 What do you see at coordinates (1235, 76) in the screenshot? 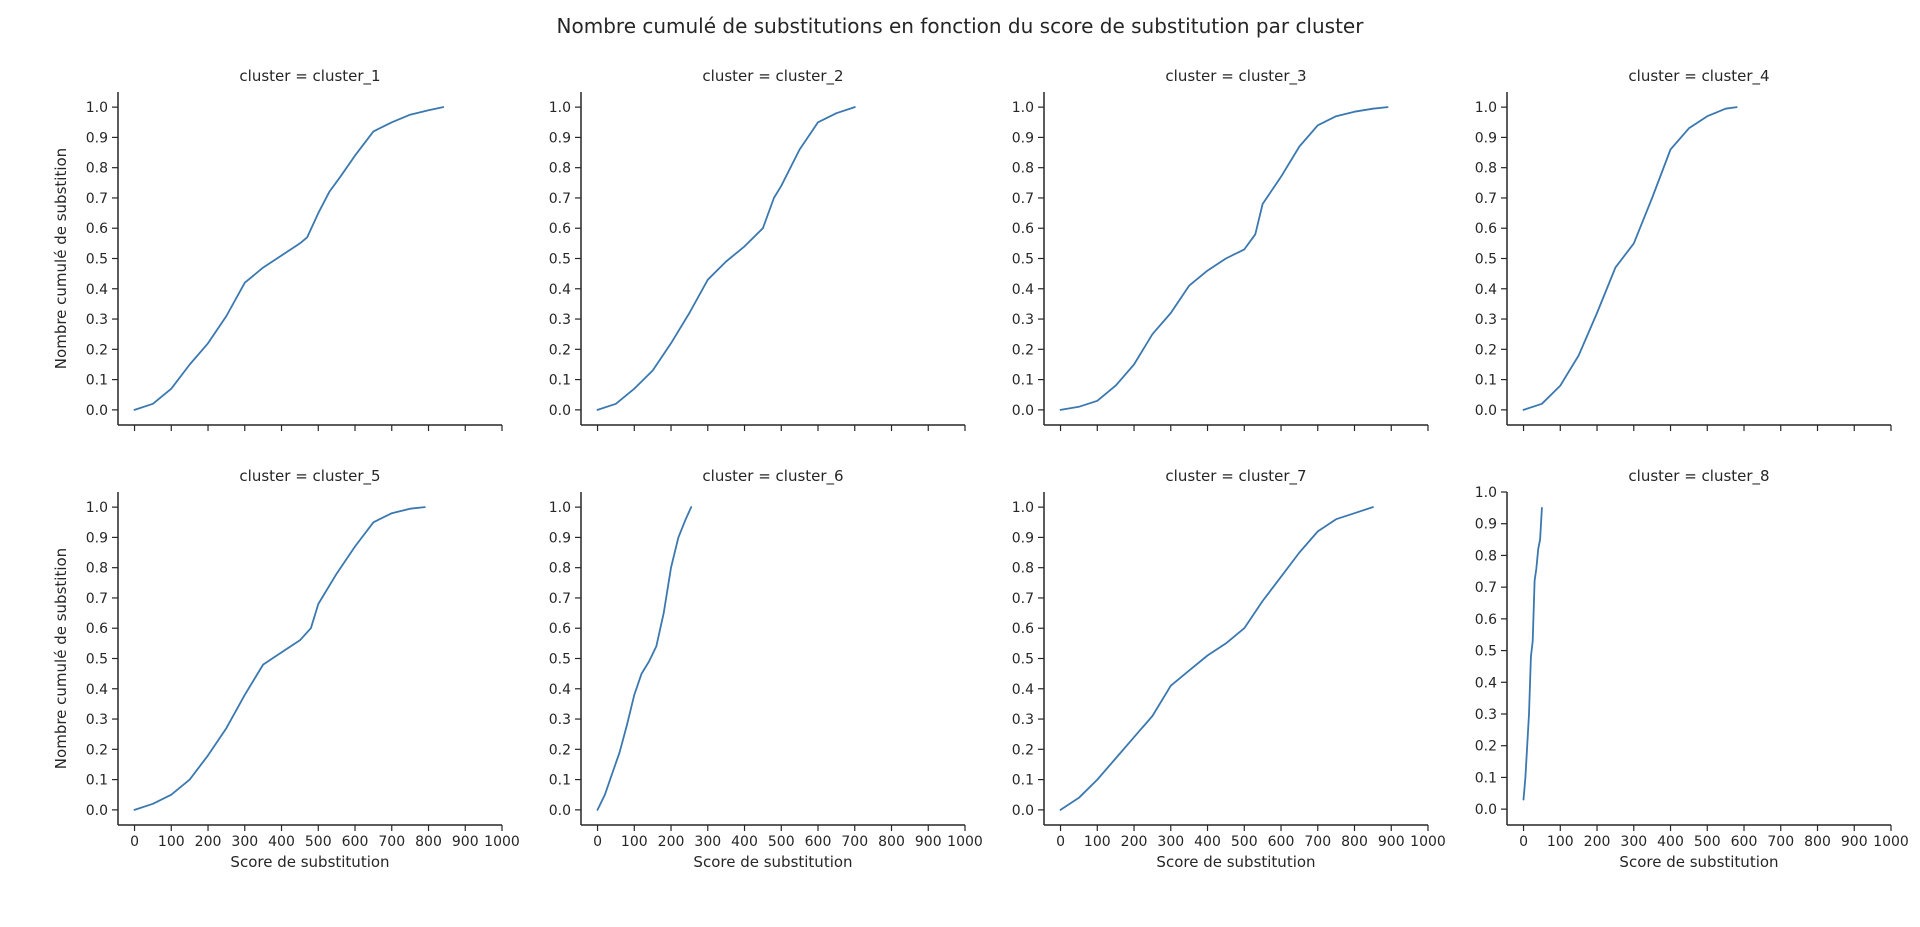
I see `panel-title: cluster = cluster_3` at bounding box center [1235, 76].